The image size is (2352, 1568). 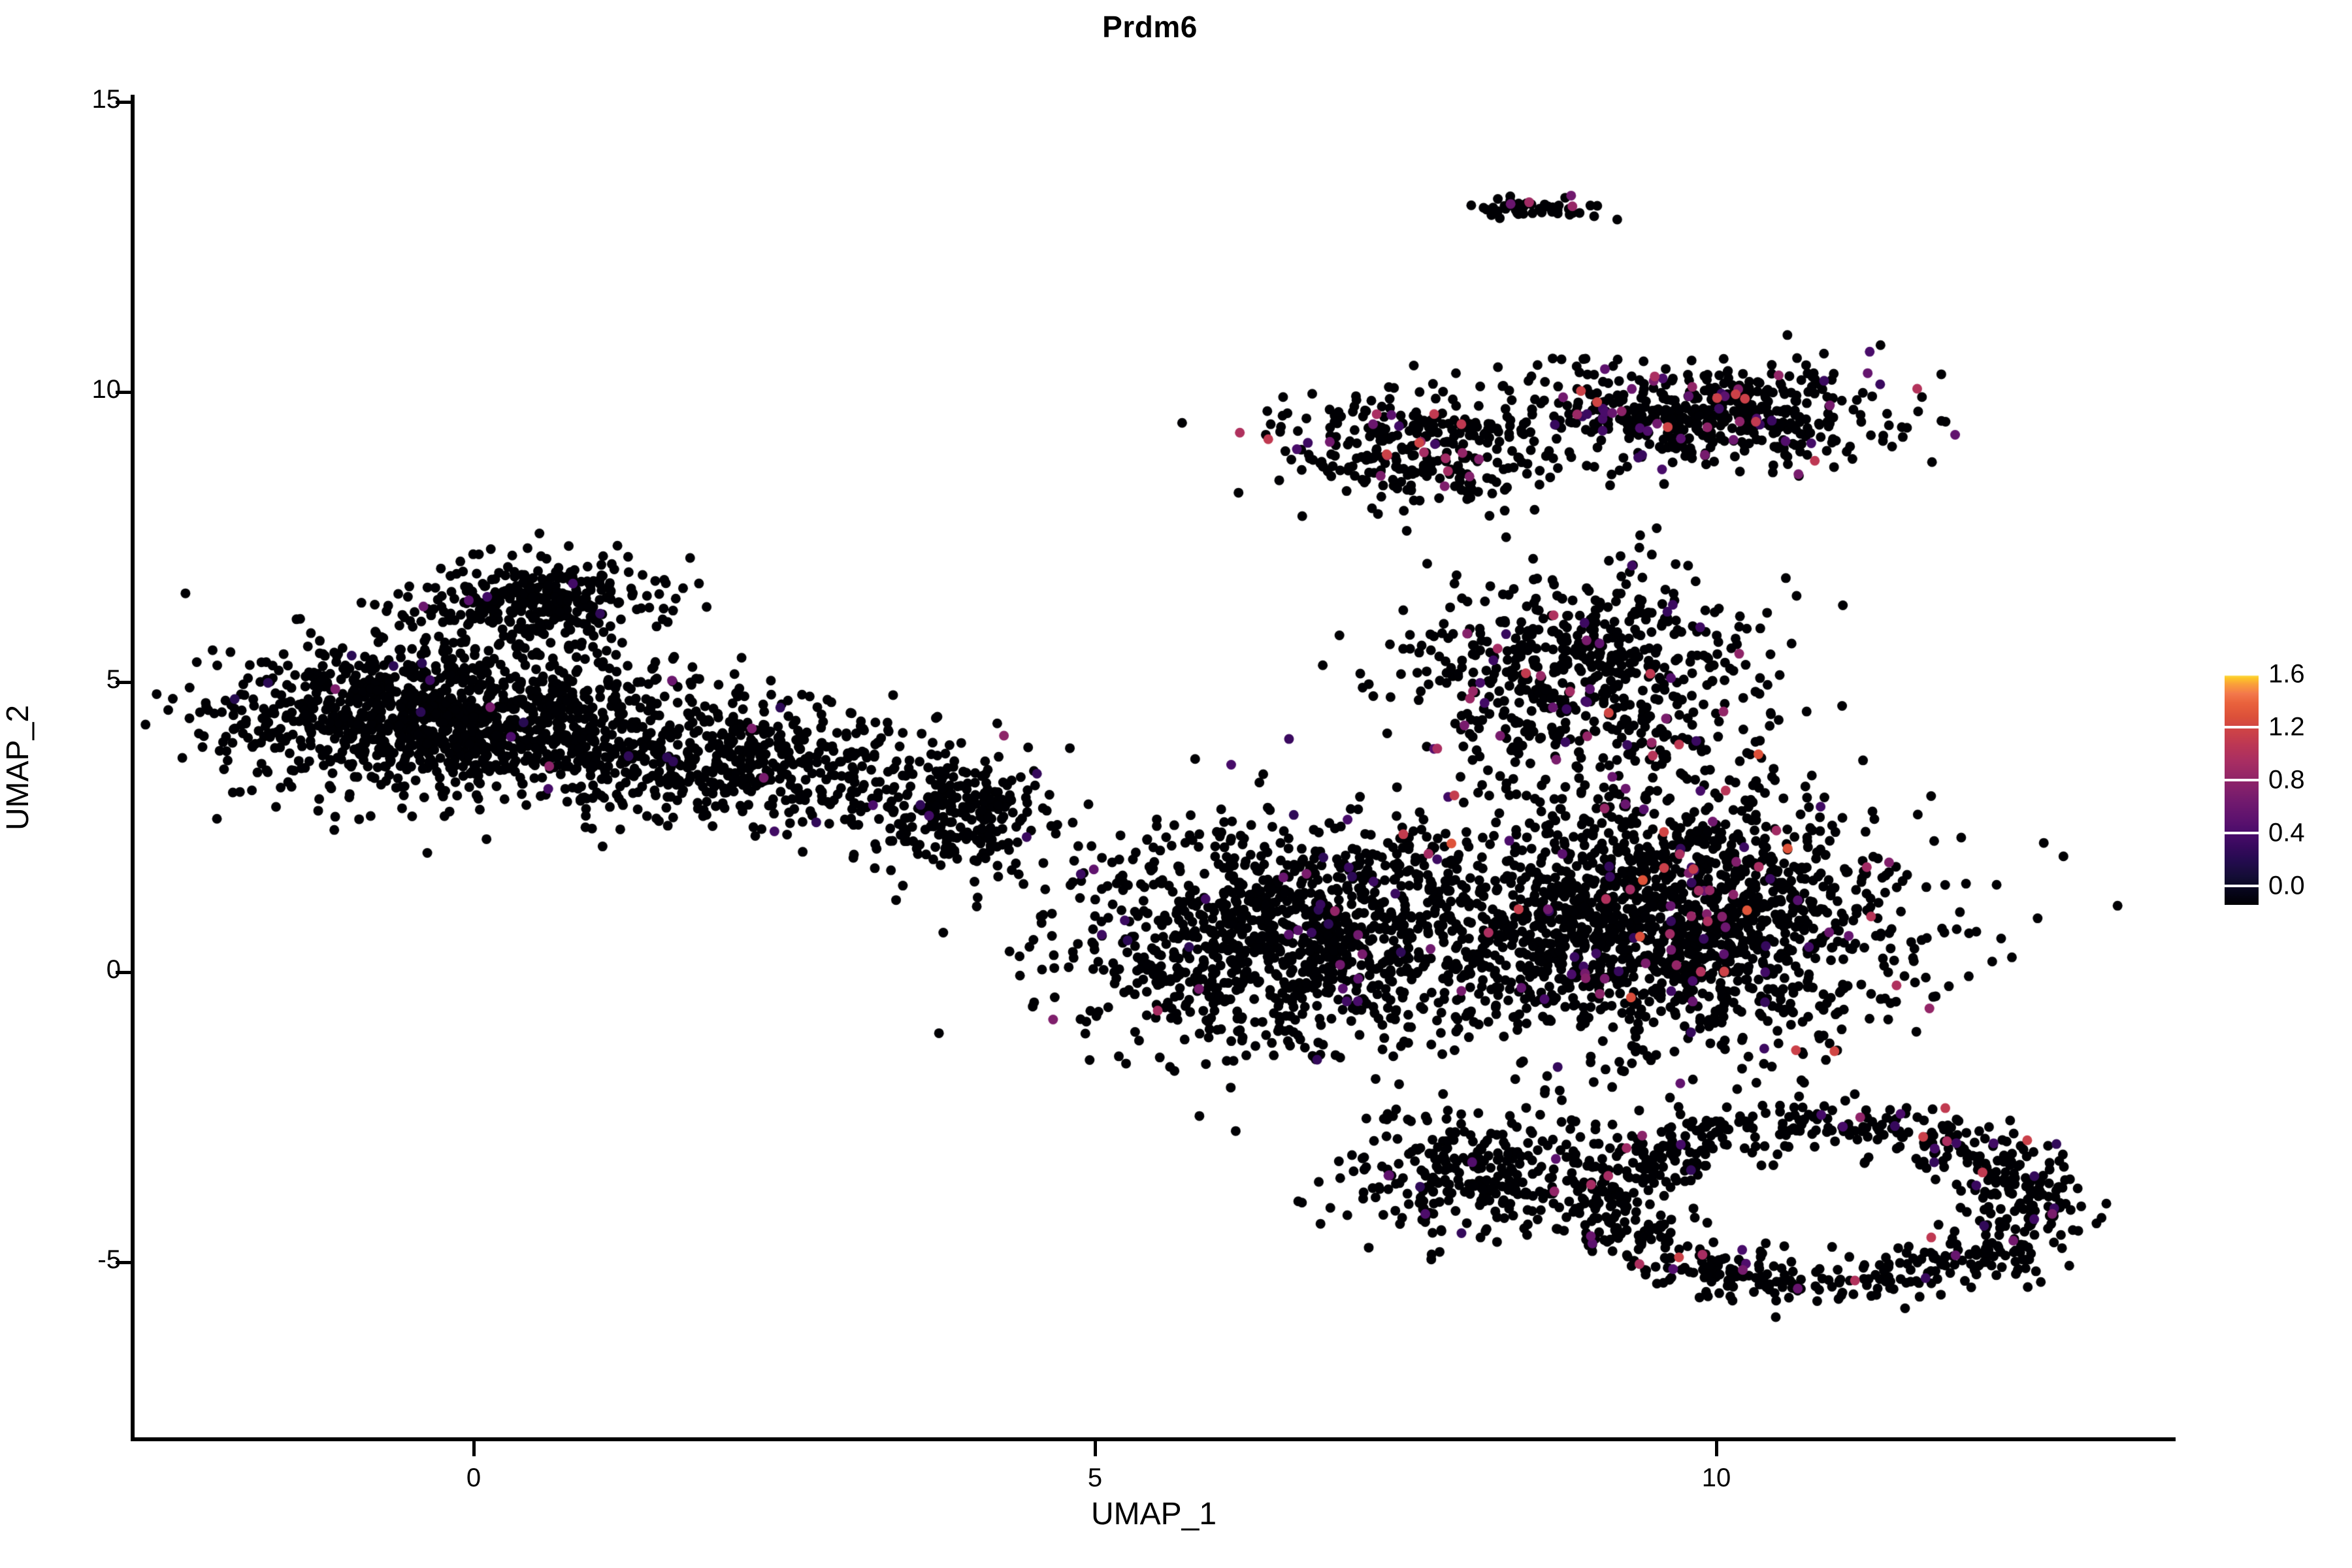 I want to click on x-axis-line, so click(x=1153, y=1439).